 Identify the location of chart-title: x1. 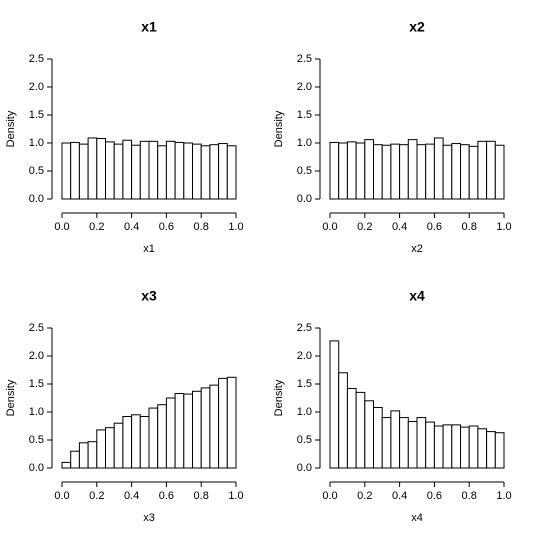
(149, 27).